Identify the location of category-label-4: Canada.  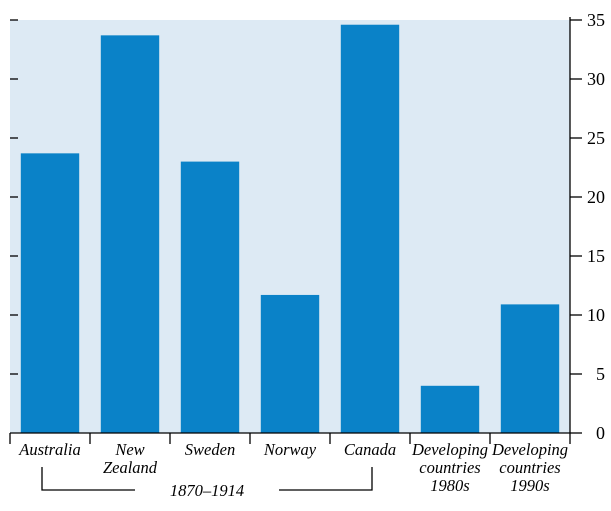
(370, 449).